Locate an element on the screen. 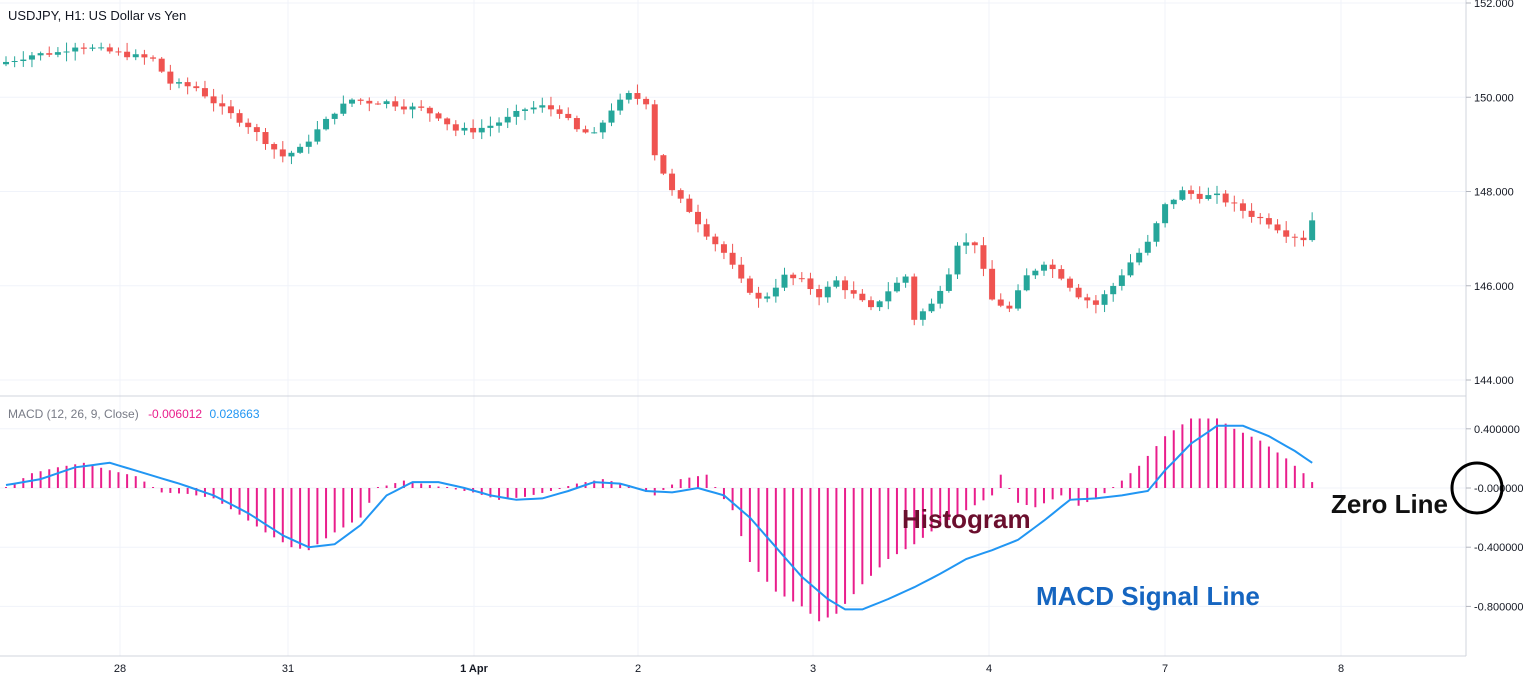  symbol-title: USDJPY, H1: US Dollar vs Yen is located at coordinates (97, 15).